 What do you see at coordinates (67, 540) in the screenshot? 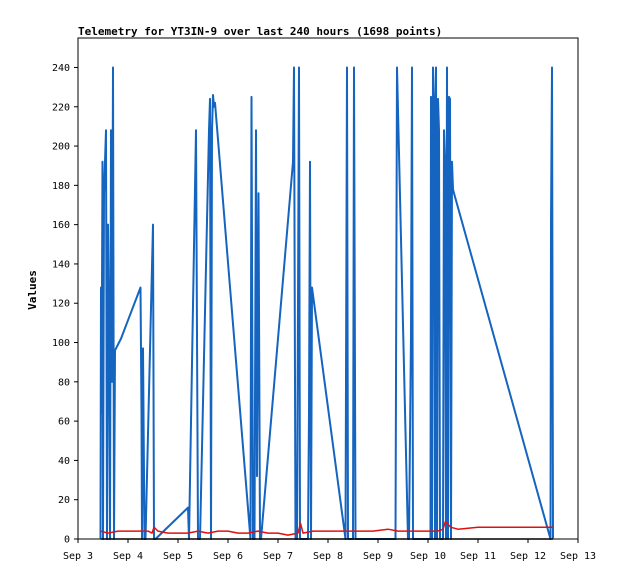
I see `y-tick-label: 0` at bounding box center [67, 540].